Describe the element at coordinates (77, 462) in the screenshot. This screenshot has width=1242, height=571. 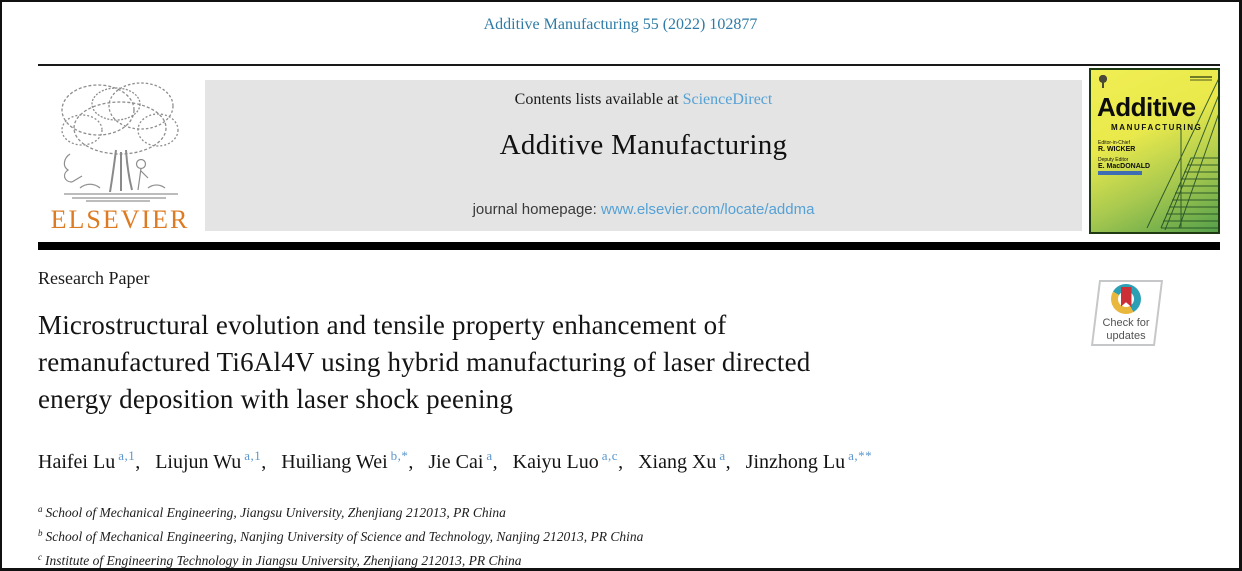
I see `author-name: Haifei Lu` at that location.